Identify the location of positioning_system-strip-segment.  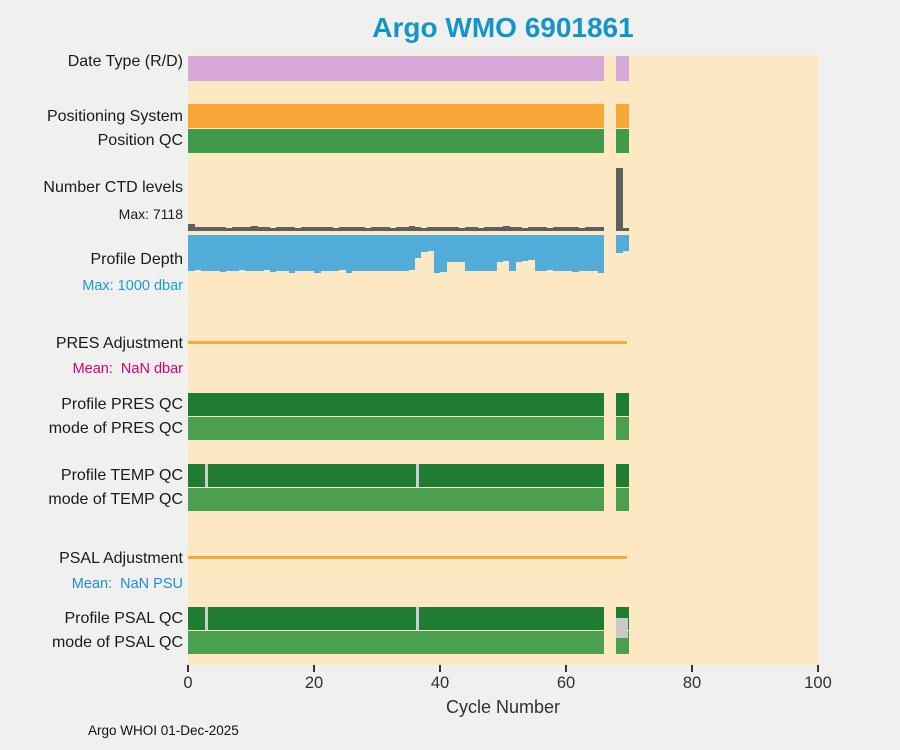
(622, 116).